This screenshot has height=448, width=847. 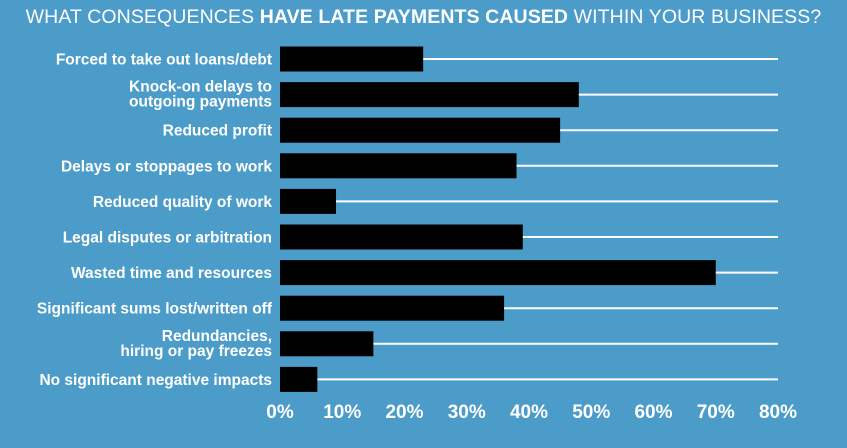 I want to click on category-label-8: Redundancies, hiring or pay freezes, so click(x=196, y=344).